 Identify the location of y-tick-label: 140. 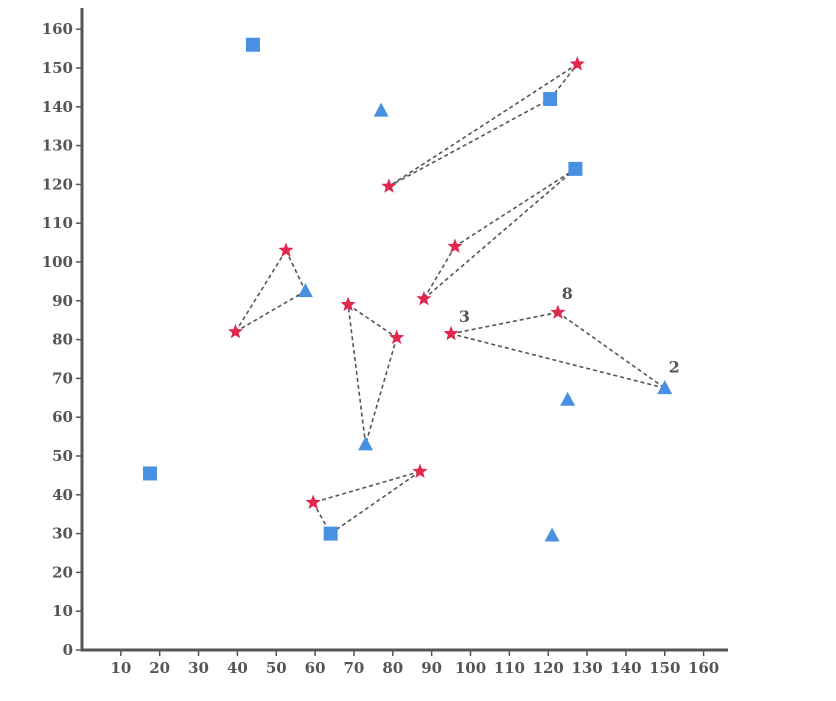
(57, 107).